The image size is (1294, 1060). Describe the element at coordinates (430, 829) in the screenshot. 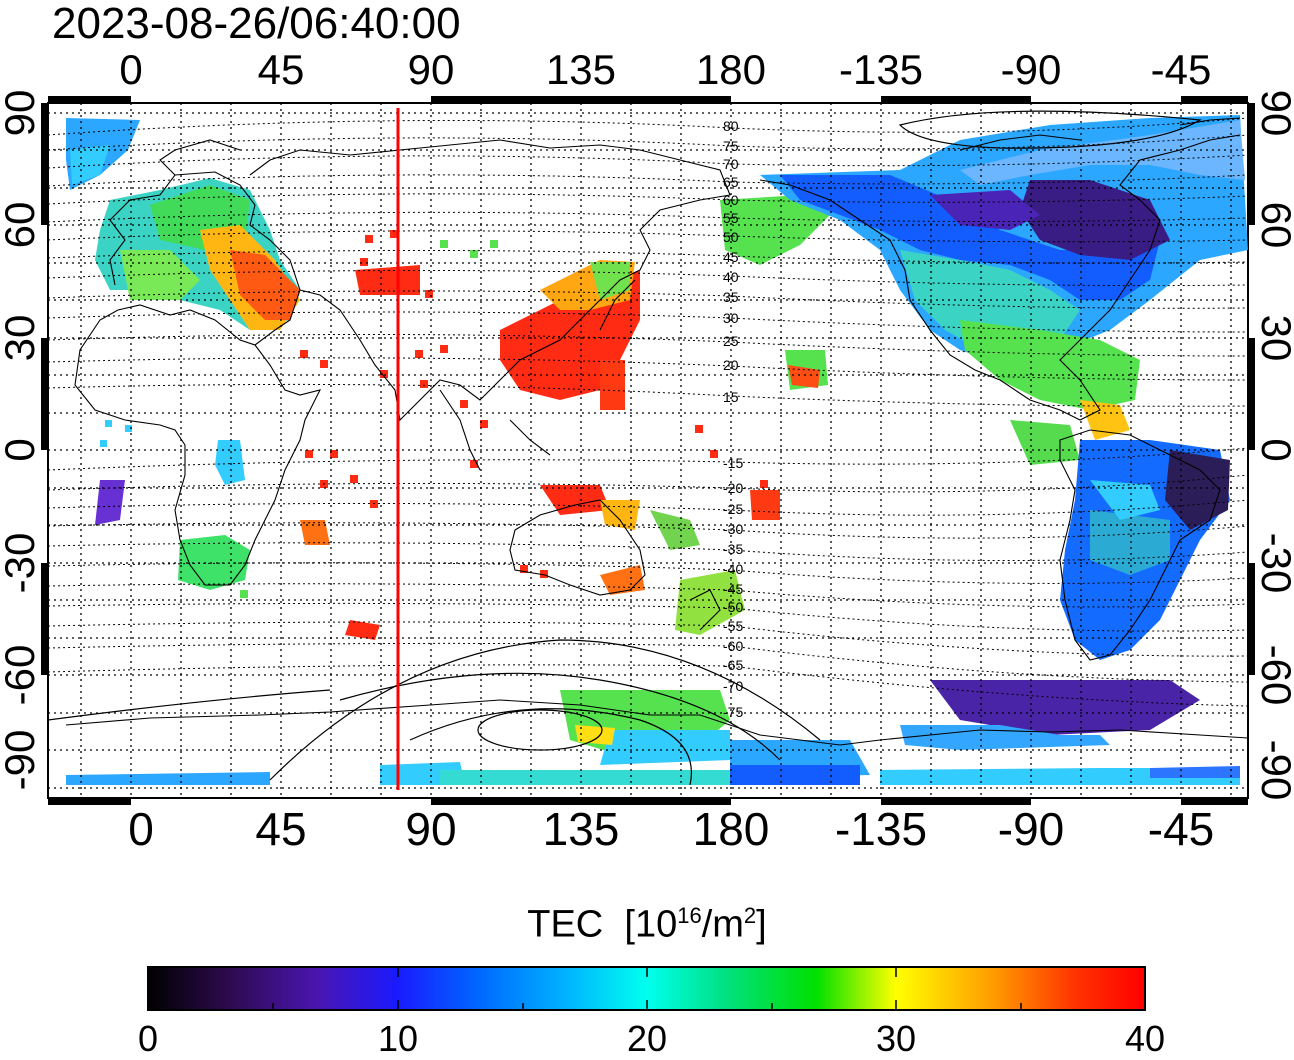

I see `lon-tick-bottom: 90` at that location.